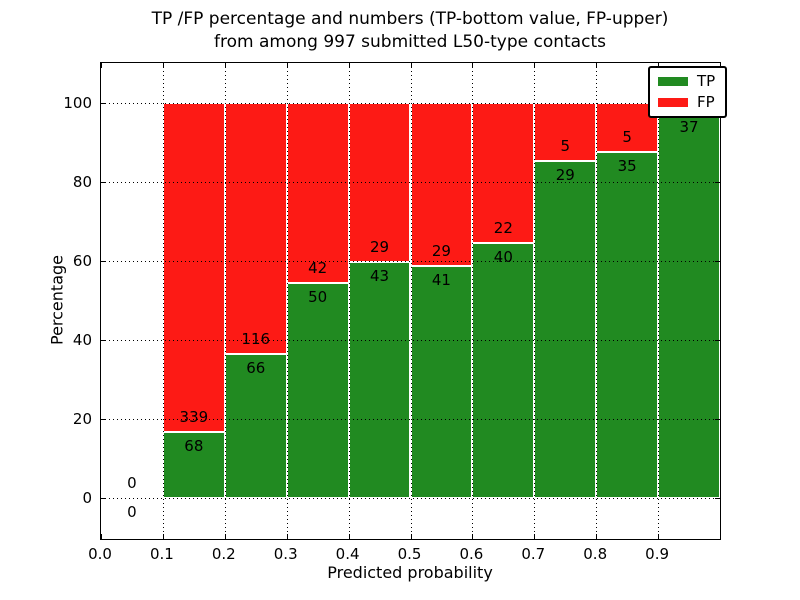  I want to click on bar-count-label-fp: 42, so click(318, 267).